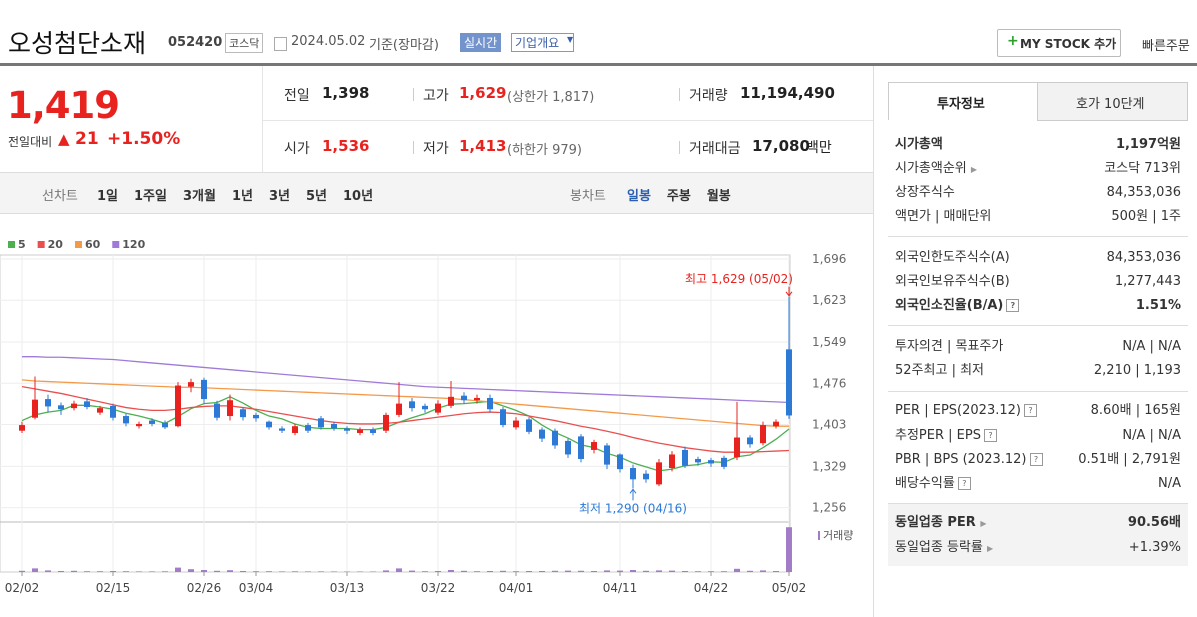 This screenshot has height=617, width=1197. Describe the element at coordinates (1038, 169) in the screenshot. I see `info-row: 시가총액순위 ▶ 코스닥 713위` at that location.